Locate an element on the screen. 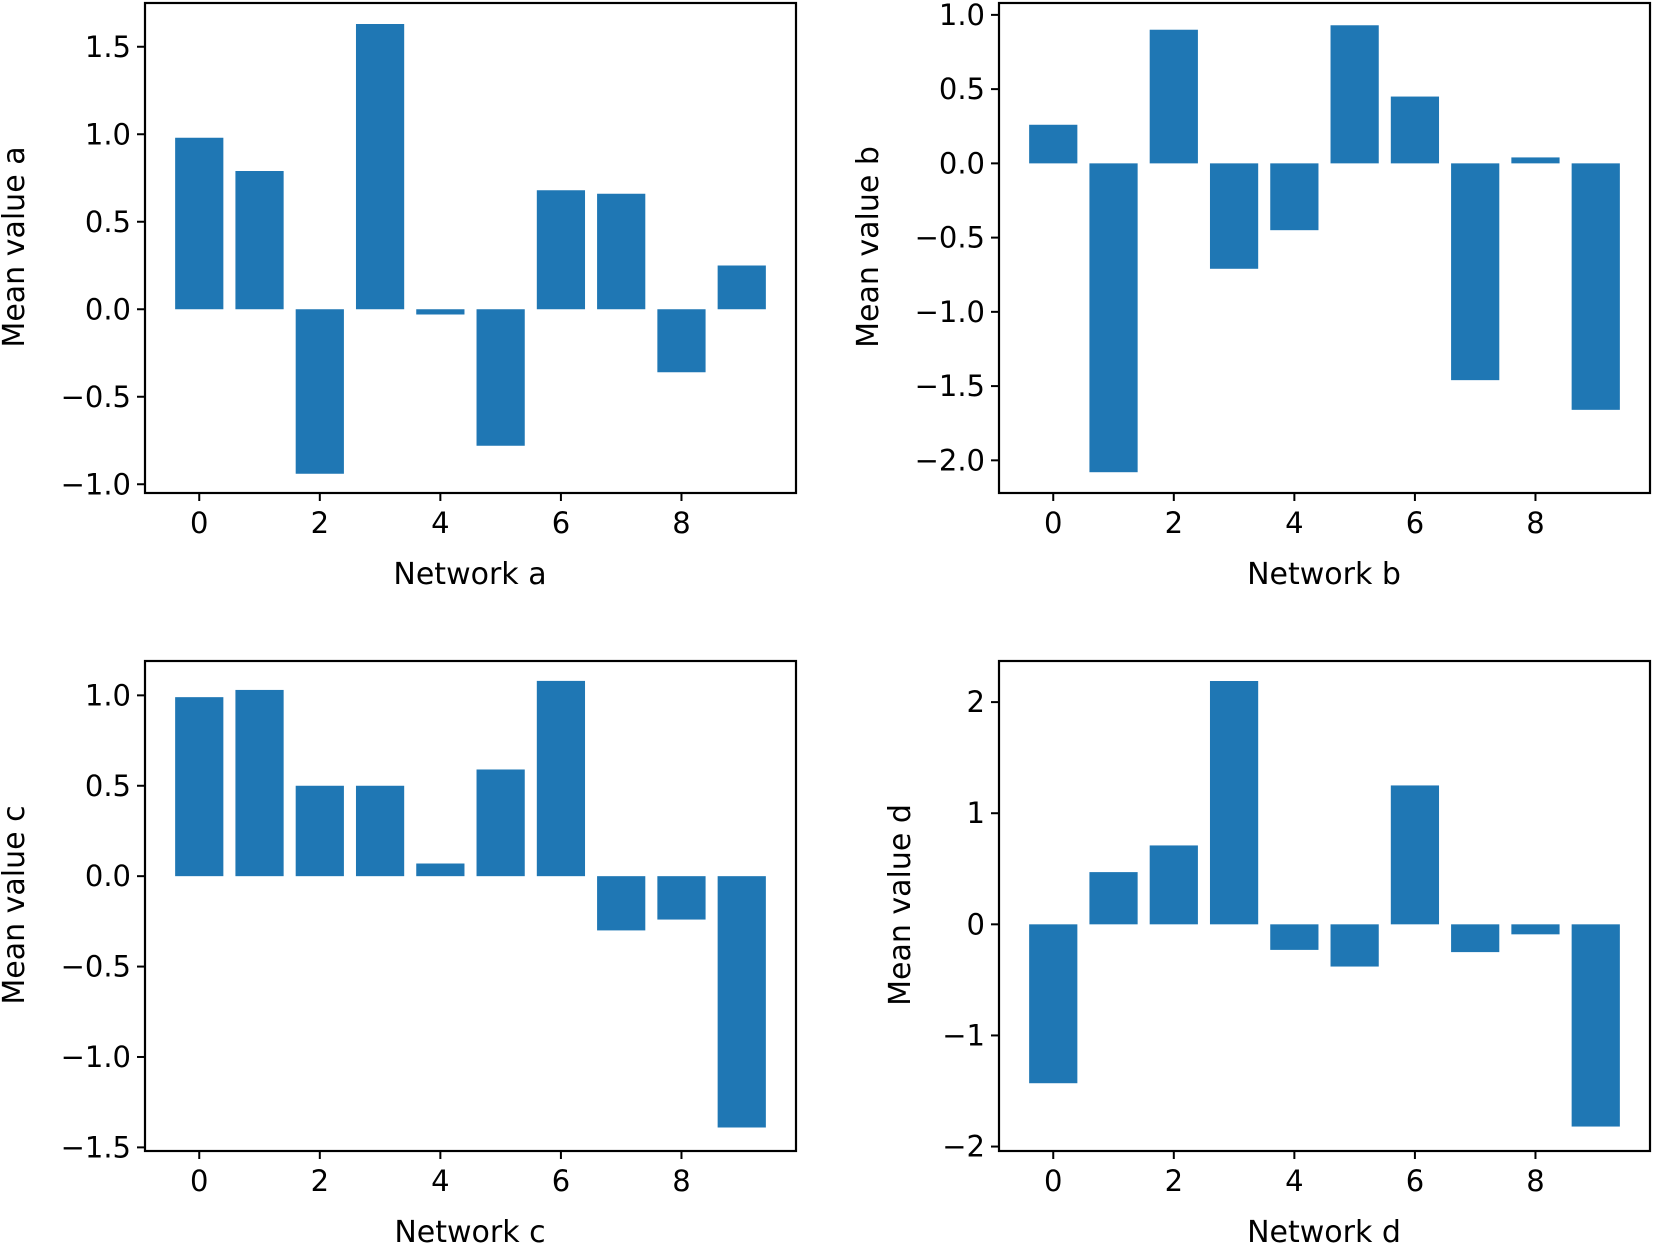 The height and width of the screenshot is (1246, 1658). ytick-label-network-c-4: 0.5 is located at coordinates (108, 786).